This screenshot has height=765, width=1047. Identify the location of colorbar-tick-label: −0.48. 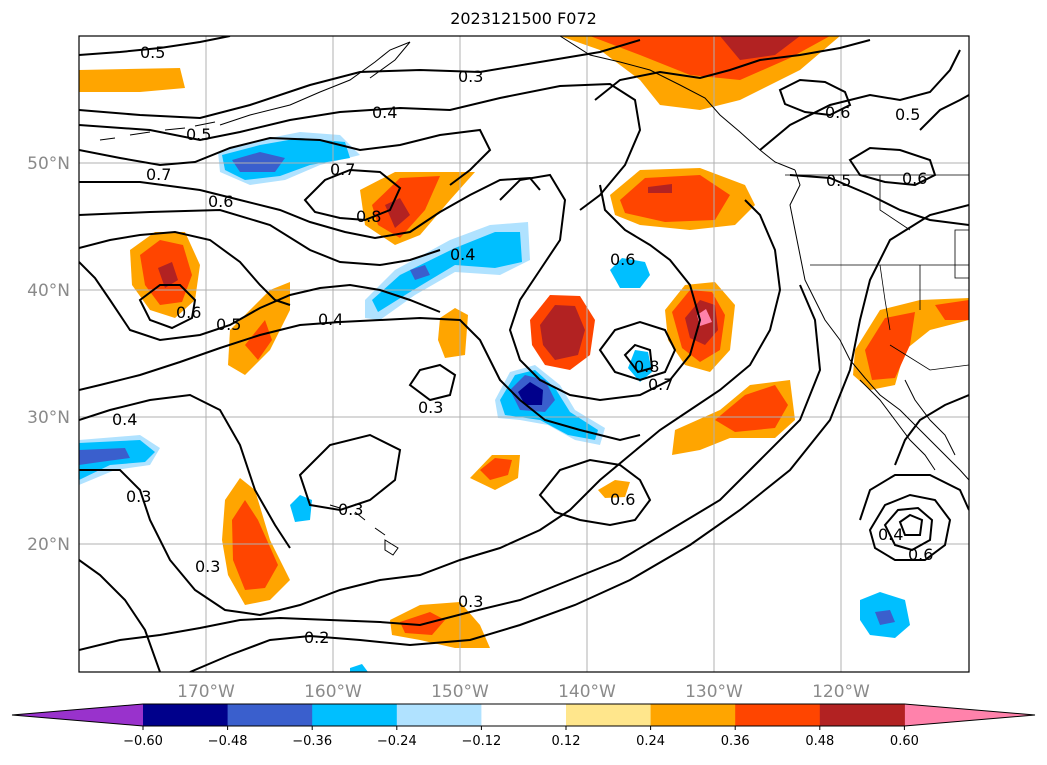
(228, 741).